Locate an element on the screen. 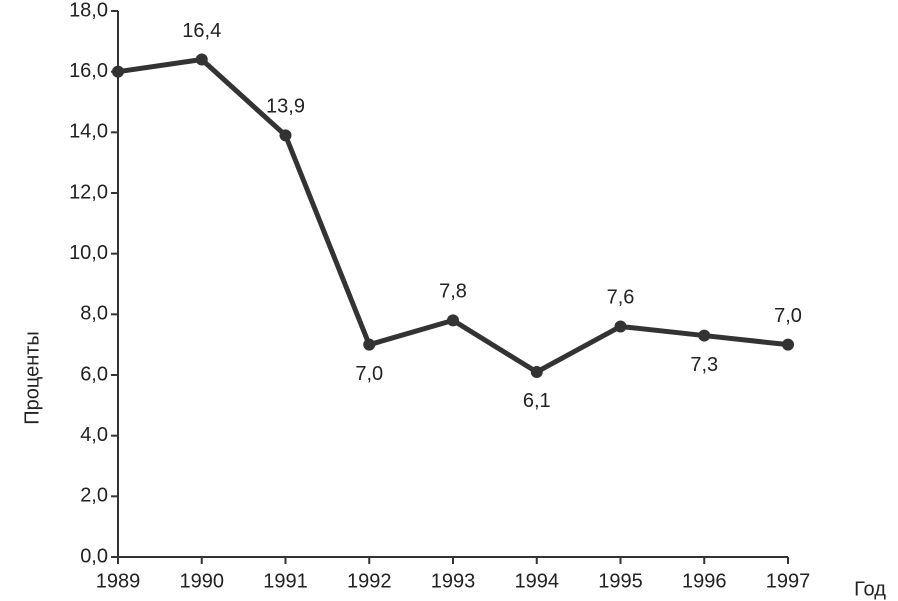 This screenshot has width=898, height=601. y-tick-label: 8,0 is located at coordinates (94, 314).